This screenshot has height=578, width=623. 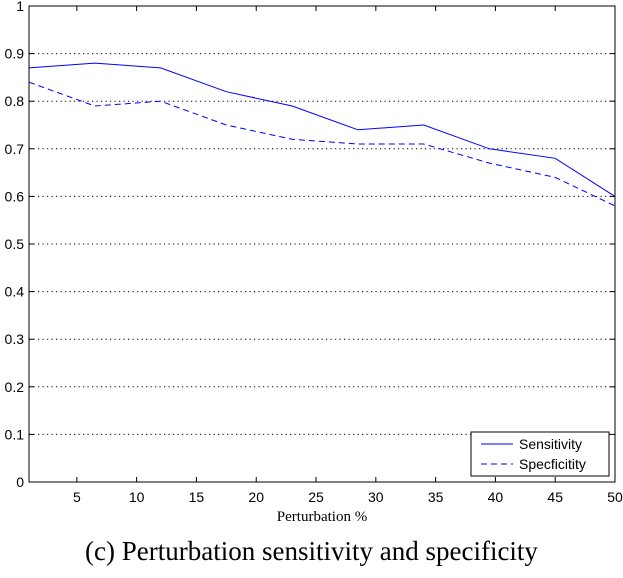 I want to click on x-axis-label: Perturbation %, so click(x=322, y=517).